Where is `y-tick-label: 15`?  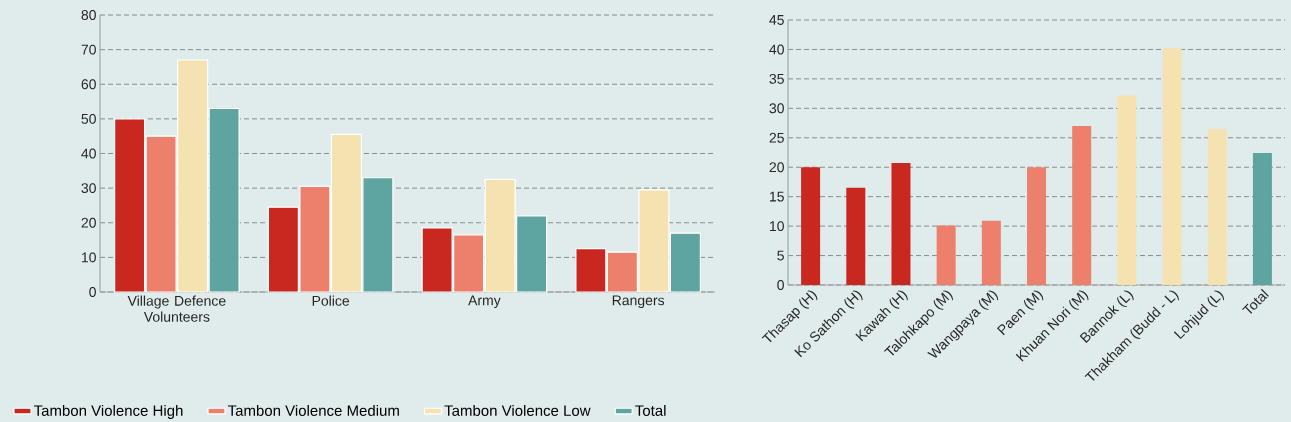 y-tick-label: 15 is located at coordinates (776, 196).